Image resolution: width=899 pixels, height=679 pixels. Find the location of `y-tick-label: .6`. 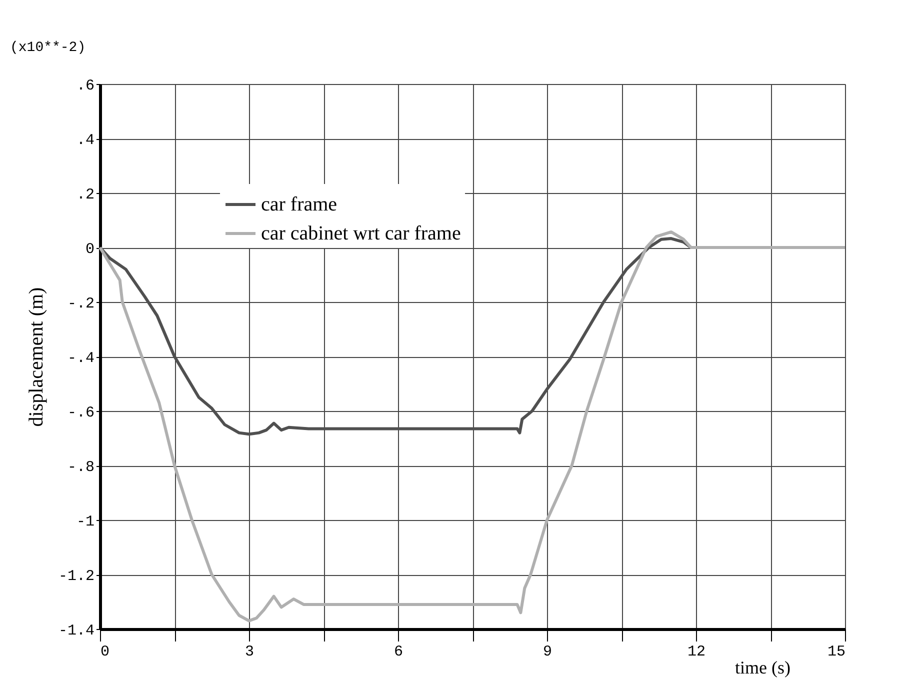

y-tick-label: .6 is located at coordinates (85, 86).